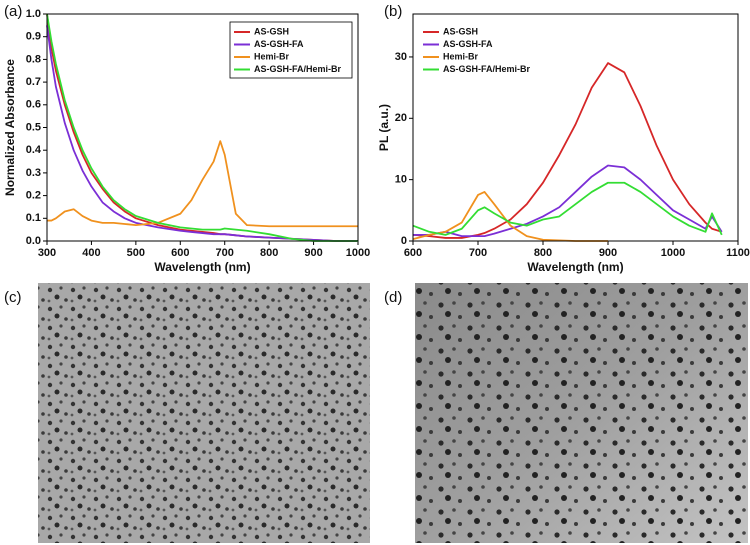 The image size is (750, 545). What do you see at coordinates (33, 127) in the screenshot?
I see `y-tick-label: 0.5` at bounding box center [33, 127].